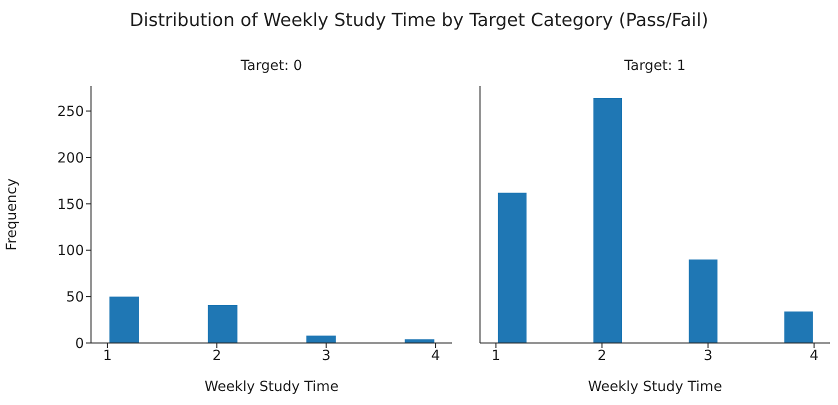 The image size is (838, 405). I want to click on y-tick-label: 250, so click(70, 112).